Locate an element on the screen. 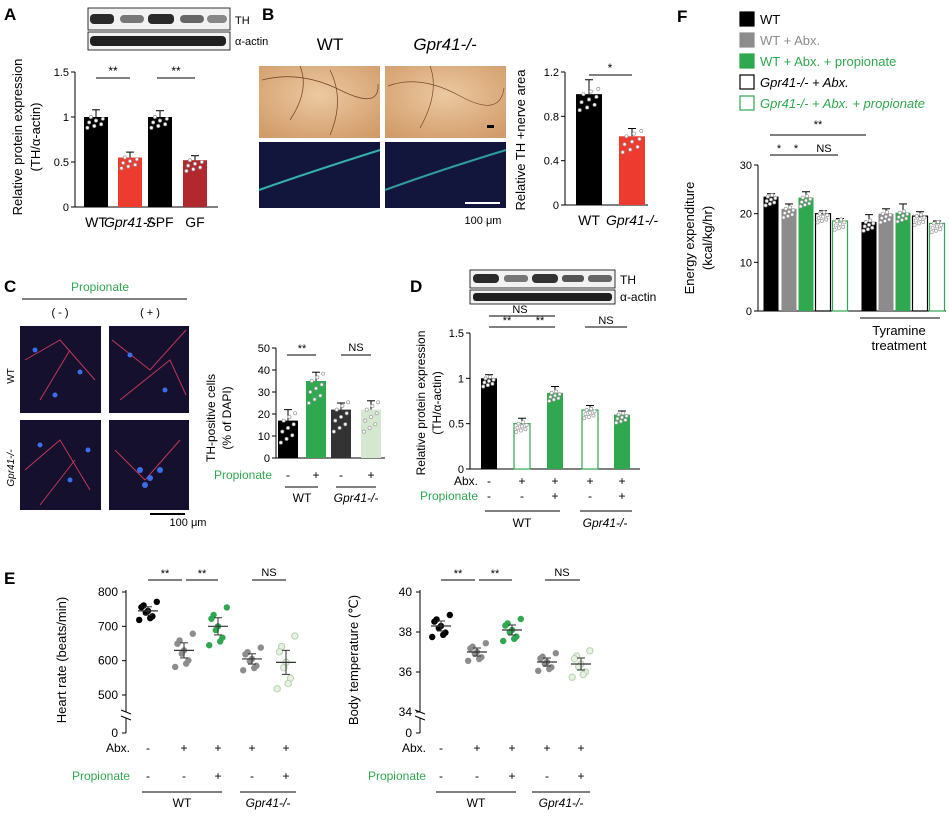 Image resolution: width=949 pixels, height=821 pixels. panel-b-category-label: Gpr41-/- is located at coordinates (632, 220).